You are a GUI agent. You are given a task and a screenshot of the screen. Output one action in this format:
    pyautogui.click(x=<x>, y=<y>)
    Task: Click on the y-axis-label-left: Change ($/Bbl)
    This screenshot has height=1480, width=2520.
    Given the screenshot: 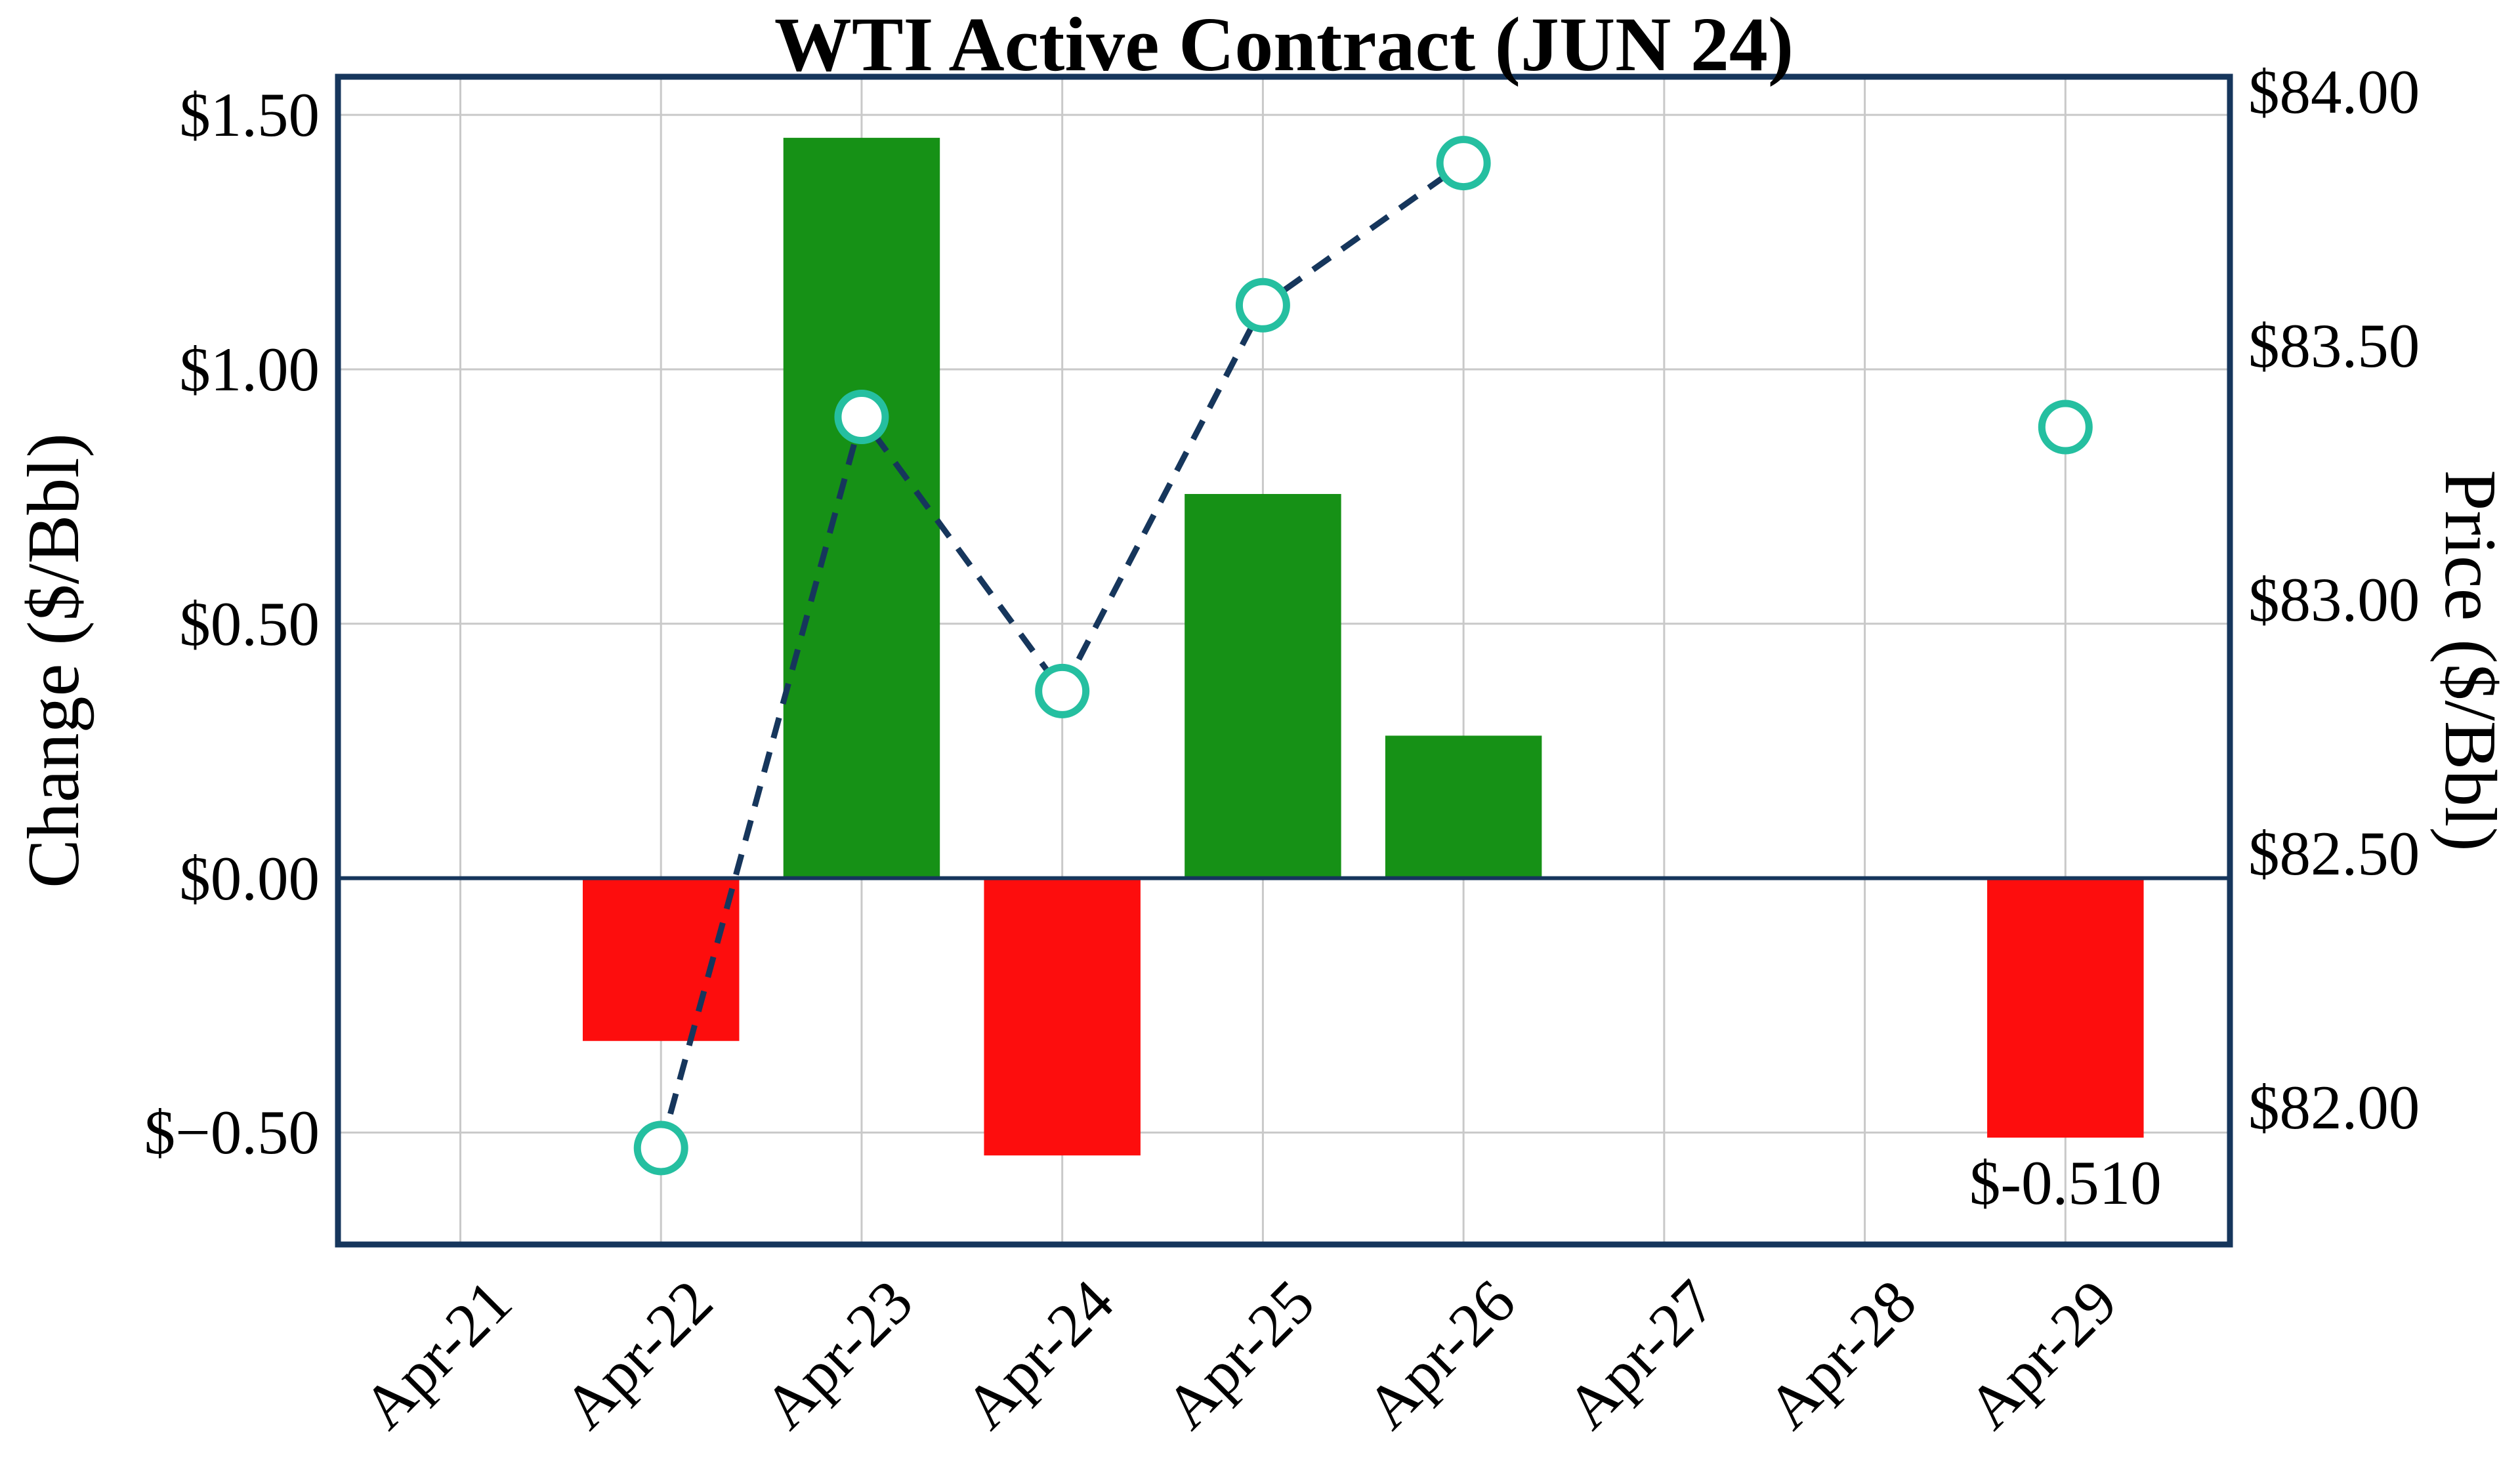 What is the action you would take?
    pyautogui.click(x=53, y=660)
    